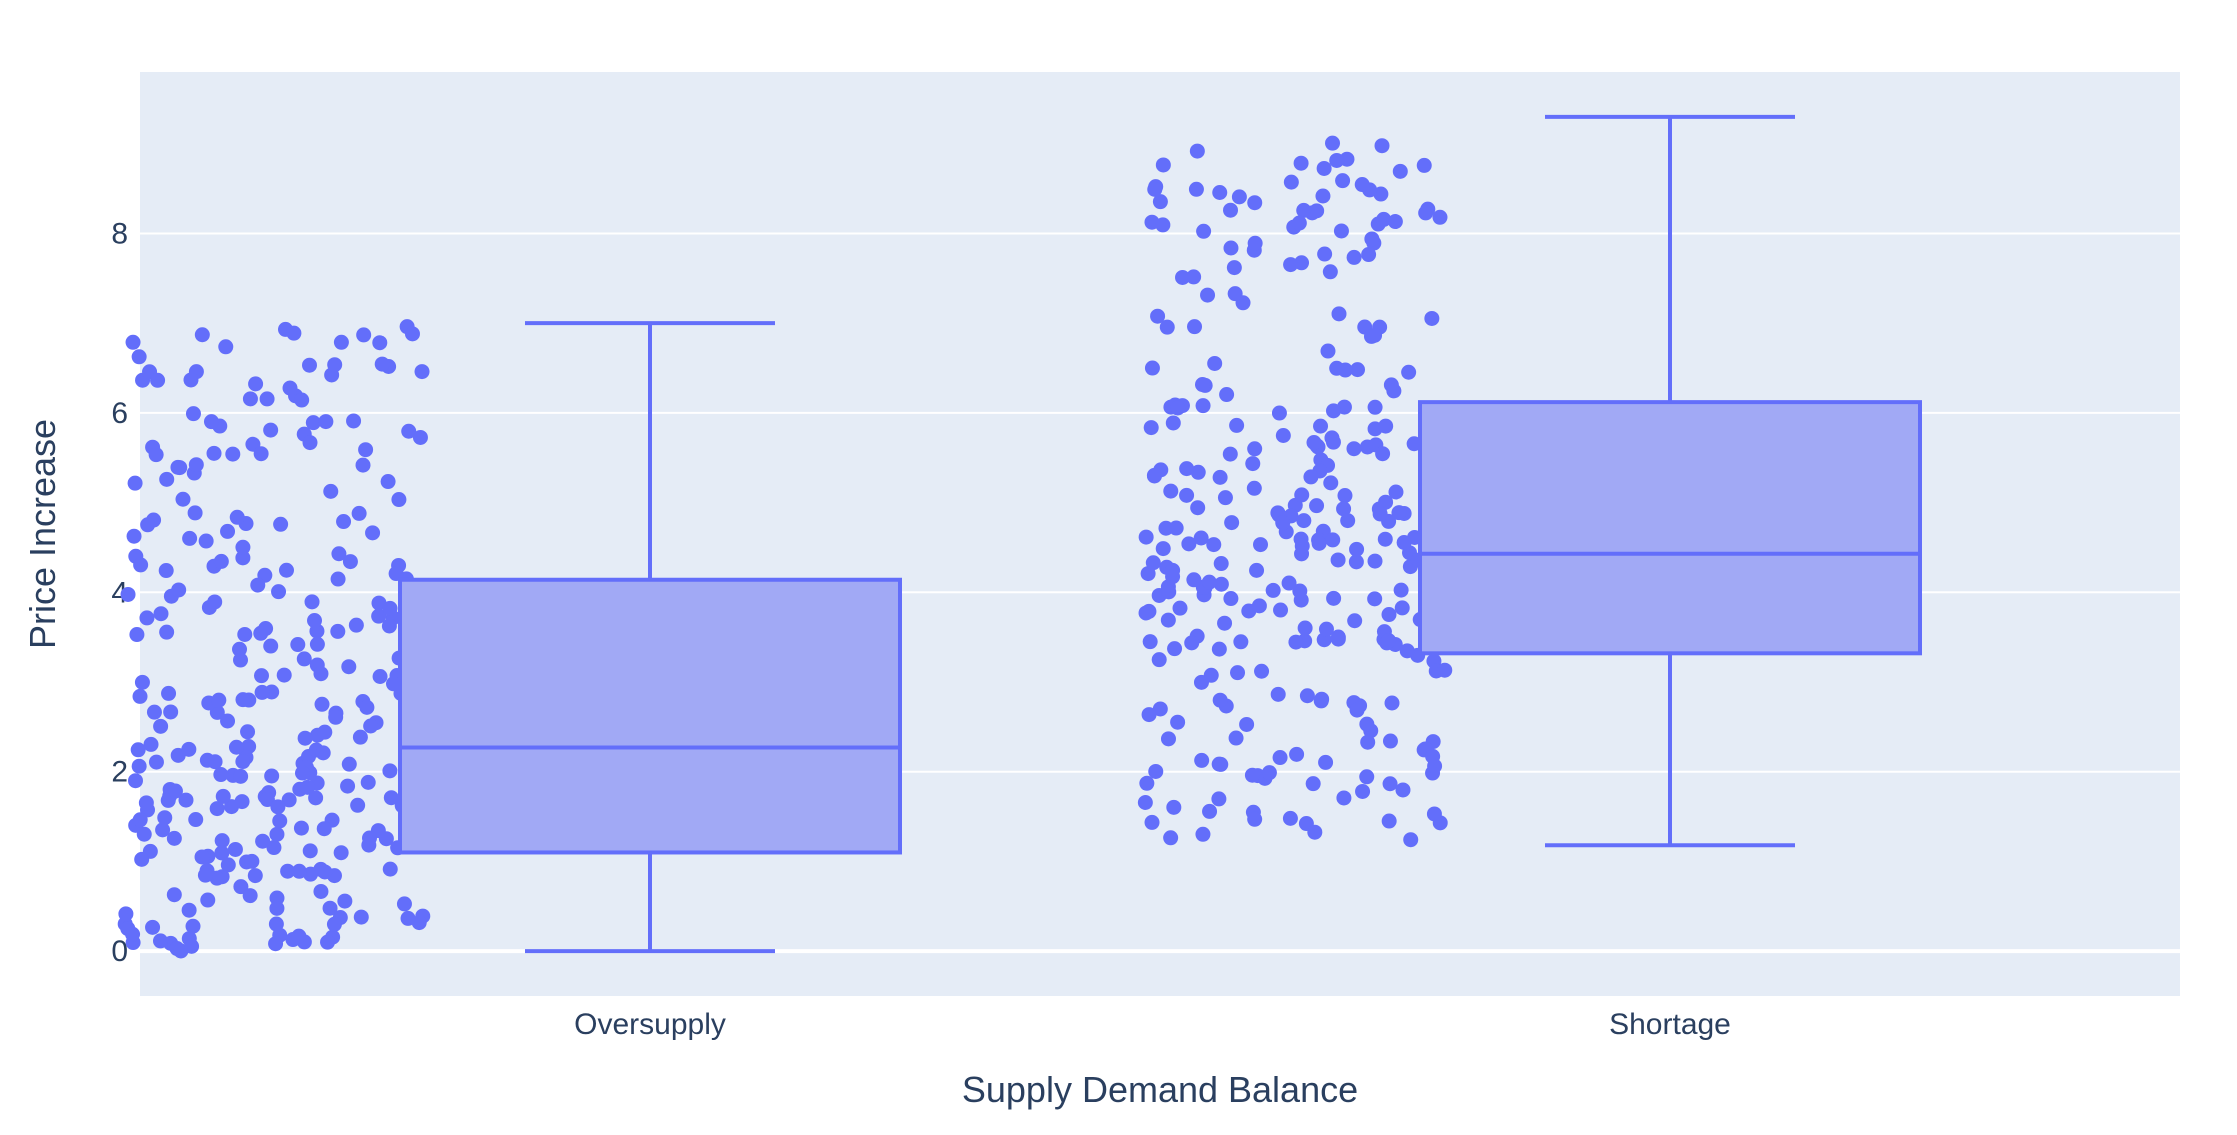 This screenshot has height=1135, width=2237. What do you see at coordinates (119, 233) in the screenshot?
I see `y-tick-label-8: 8` at bounding box center [119, 233].